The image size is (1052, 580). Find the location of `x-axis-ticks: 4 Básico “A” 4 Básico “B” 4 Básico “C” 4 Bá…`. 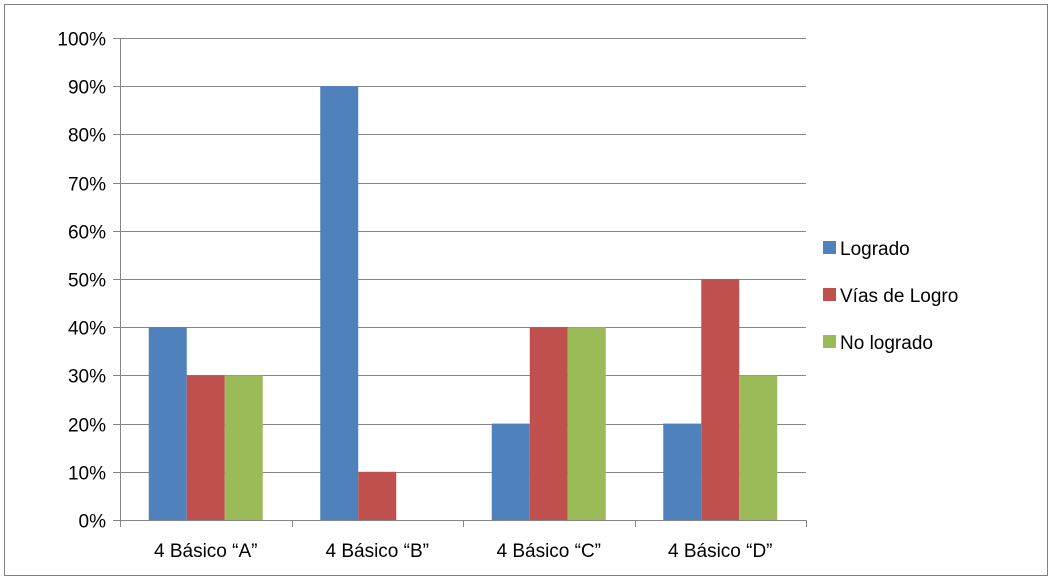

x-axis-ticks: 4 Básico “A” 4 Básico “B” 4 Básico “C” 4 Bá… is located at coordinates (463, 551).